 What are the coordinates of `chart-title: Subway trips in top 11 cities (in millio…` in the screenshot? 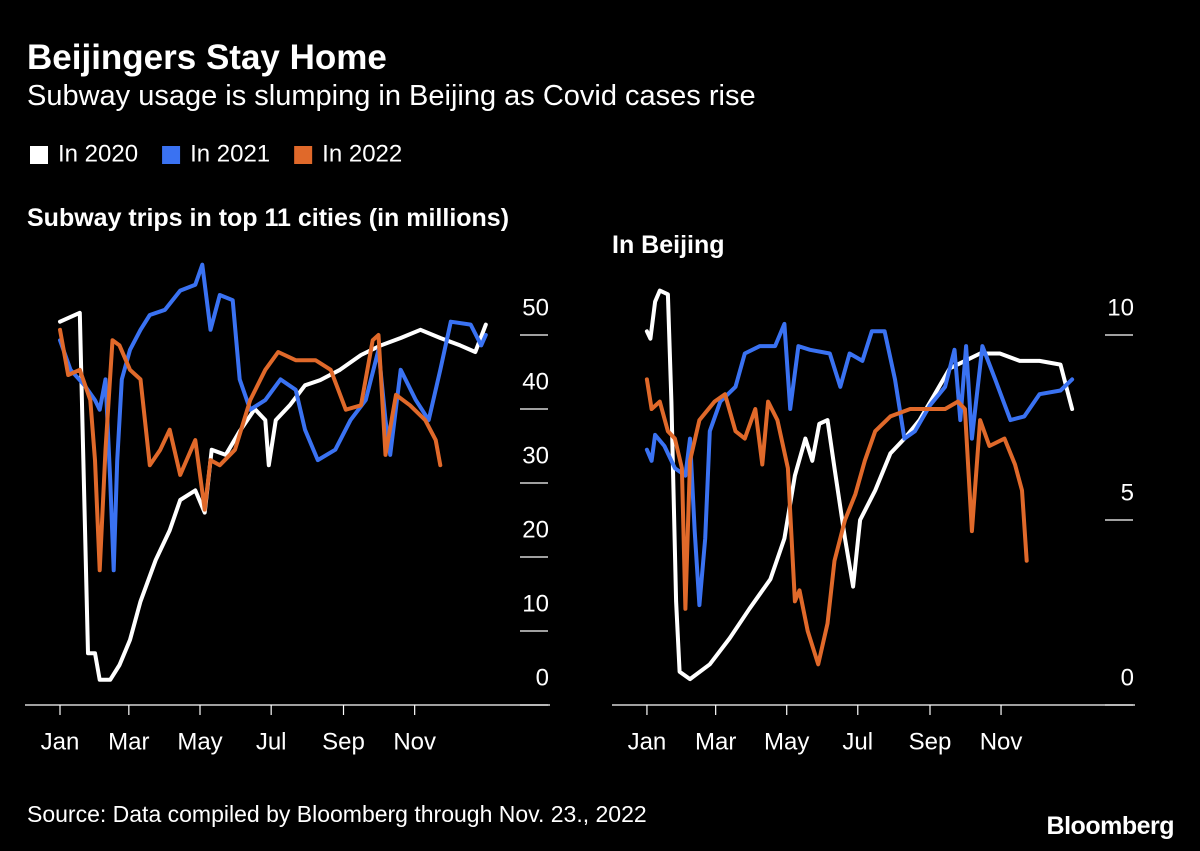 It's located at (268, 218).